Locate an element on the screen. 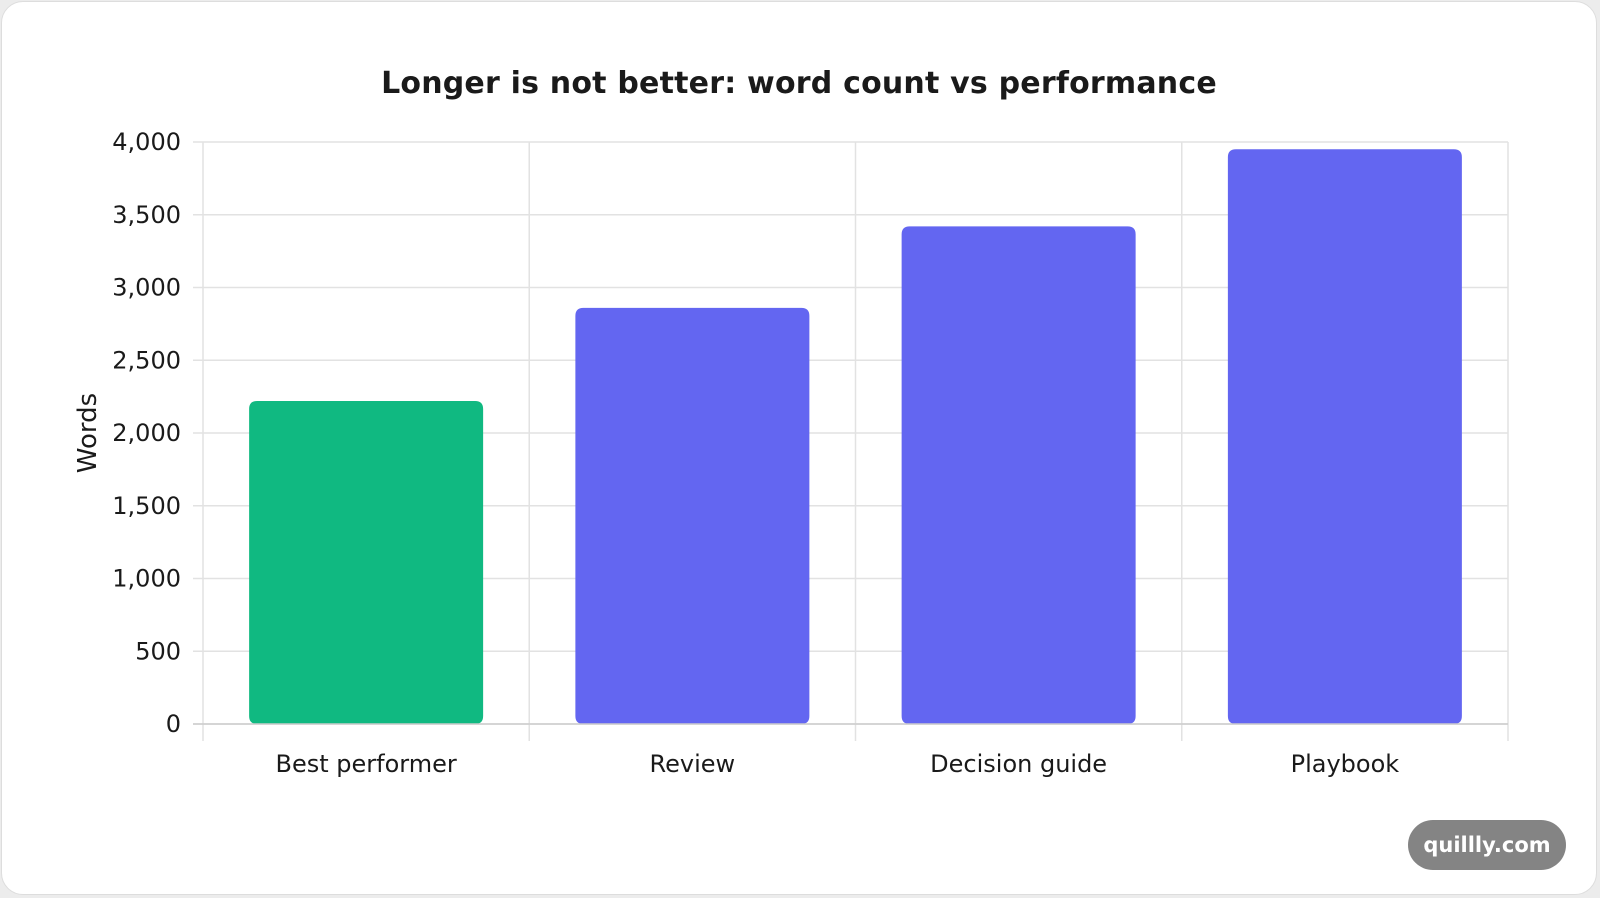 This screenshot has width=1600, height=898. y-tick-label: 0 is located at coordinates (173, 724).